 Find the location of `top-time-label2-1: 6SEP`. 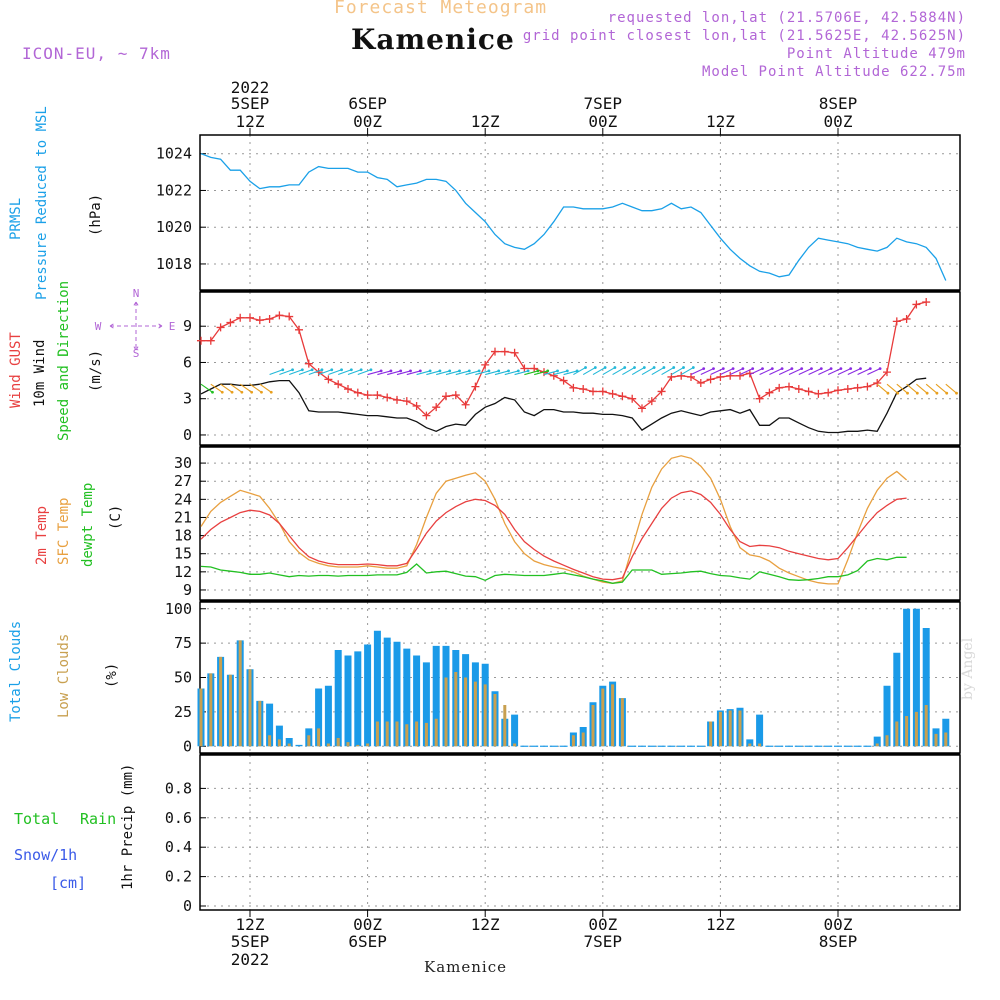

top-time-label2-1: 6SEP is located at coordinates (367, 103).